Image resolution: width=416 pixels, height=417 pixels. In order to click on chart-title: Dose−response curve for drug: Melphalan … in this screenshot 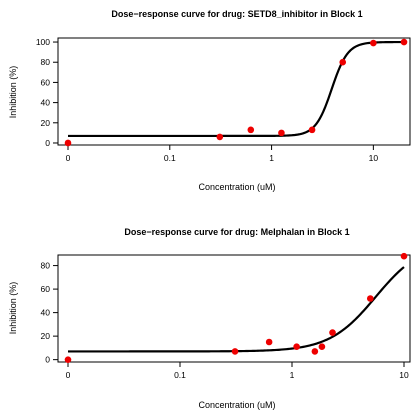, I will do `click(236, 232)`.